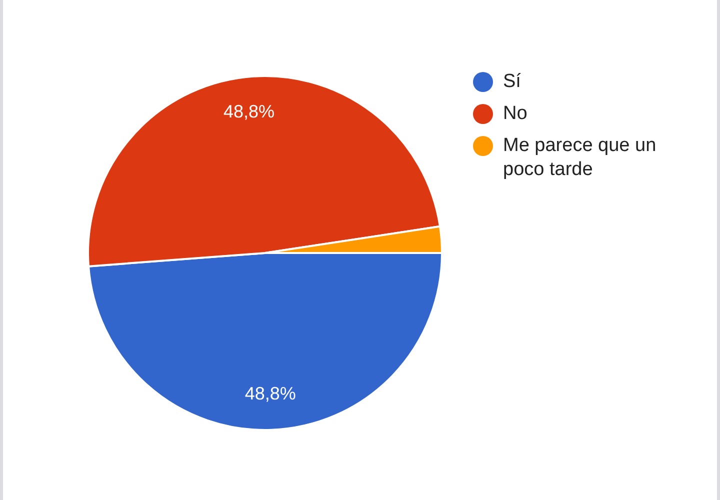  I want to click on legend-label: Sí, so click(512, 82).